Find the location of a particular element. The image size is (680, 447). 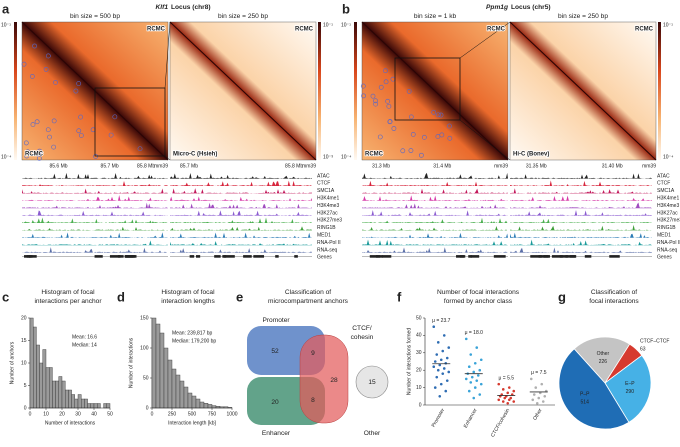

track-label: H3K4me3 is located at coordinates (328, 206).